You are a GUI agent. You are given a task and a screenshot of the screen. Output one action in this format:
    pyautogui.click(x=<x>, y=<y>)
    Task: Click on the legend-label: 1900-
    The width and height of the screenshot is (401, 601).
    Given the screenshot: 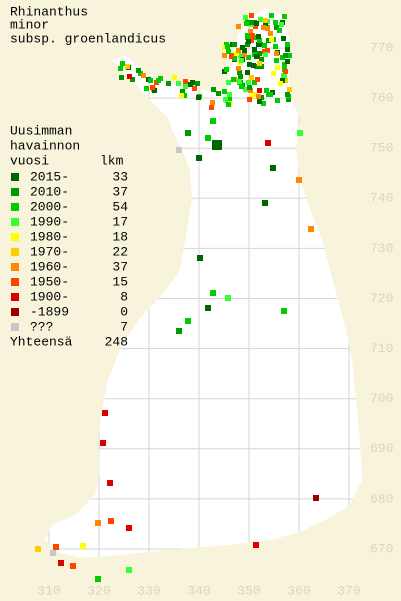 What is the action you would take?
    pyautogui.click(x=49, y=296)
    